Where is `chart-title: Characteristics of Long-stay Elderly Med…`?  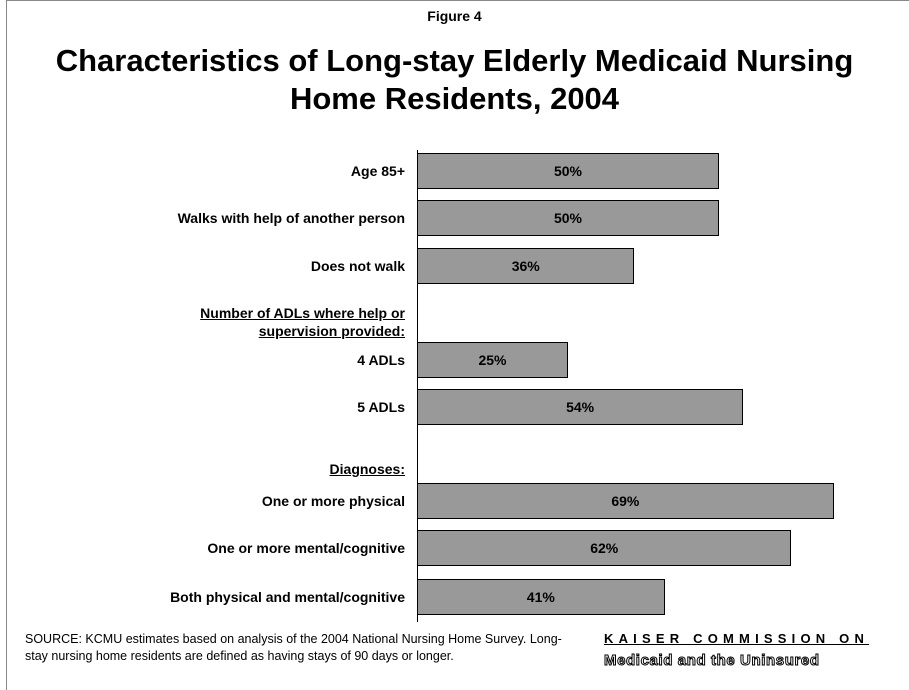
chart-title: Characteristics of Long-stay Elderly Med… is located at coordinates (454, 79).